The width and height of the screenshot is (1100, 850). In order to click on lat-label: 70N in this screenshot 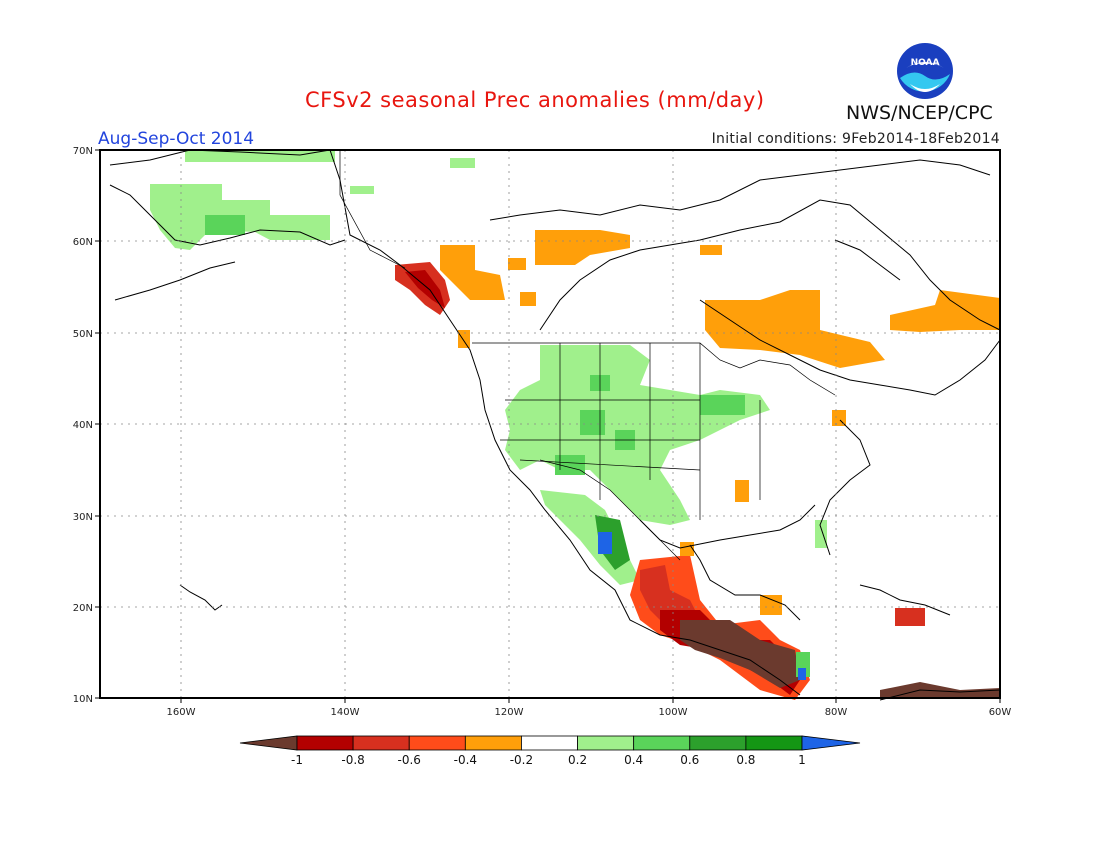, I will do `click(83, 151)`.